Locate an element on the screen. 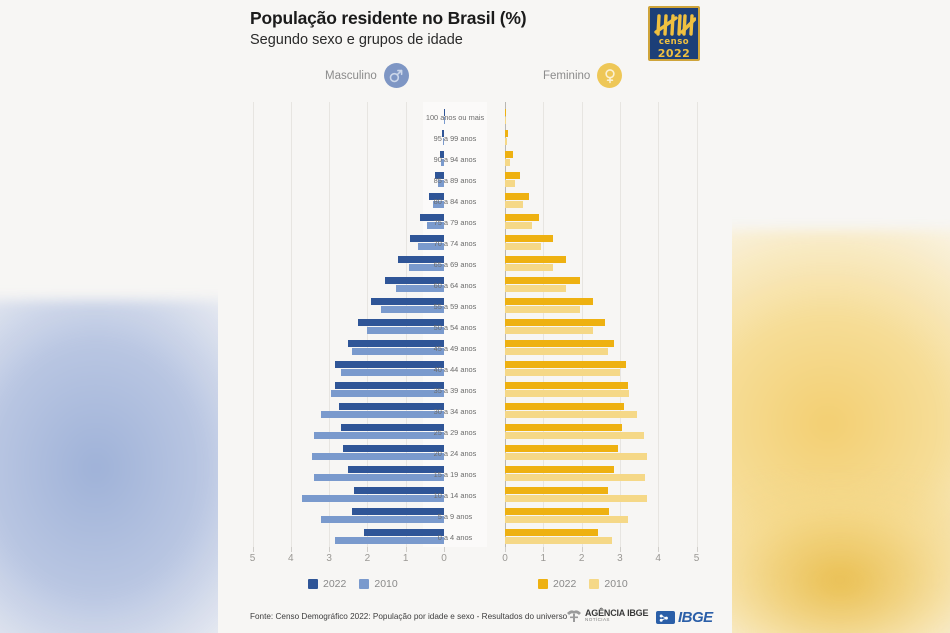 This screenshot has width=950, height=633. tick-label-right-0: 0 is located at coordinates (505, 558).